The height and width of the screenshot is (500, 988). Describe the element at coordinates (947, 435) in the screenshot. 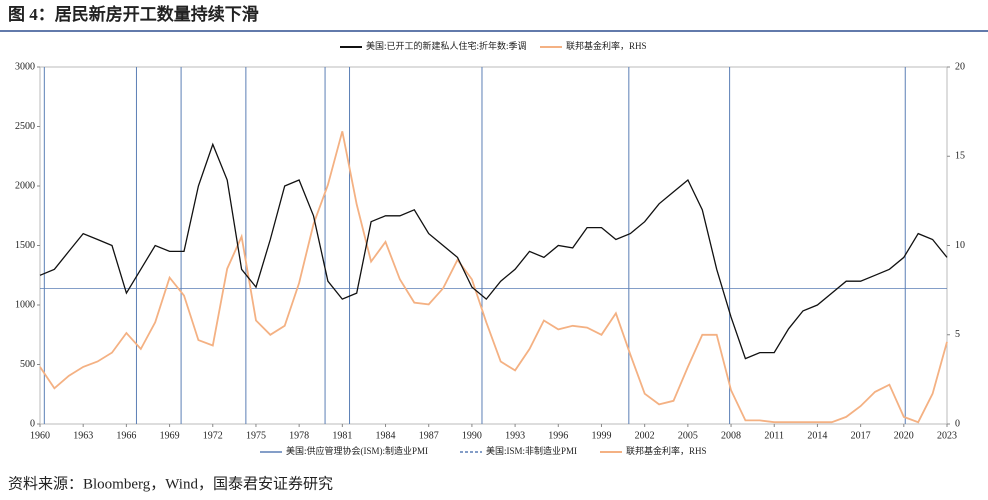

I see `x-tick-label: 2023` at that location.